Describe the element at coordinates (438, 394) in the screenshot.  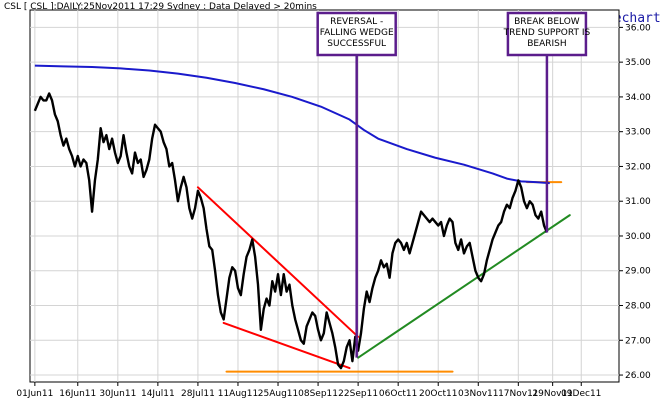
I see `x-tick-label: 20Oct11` at that location.